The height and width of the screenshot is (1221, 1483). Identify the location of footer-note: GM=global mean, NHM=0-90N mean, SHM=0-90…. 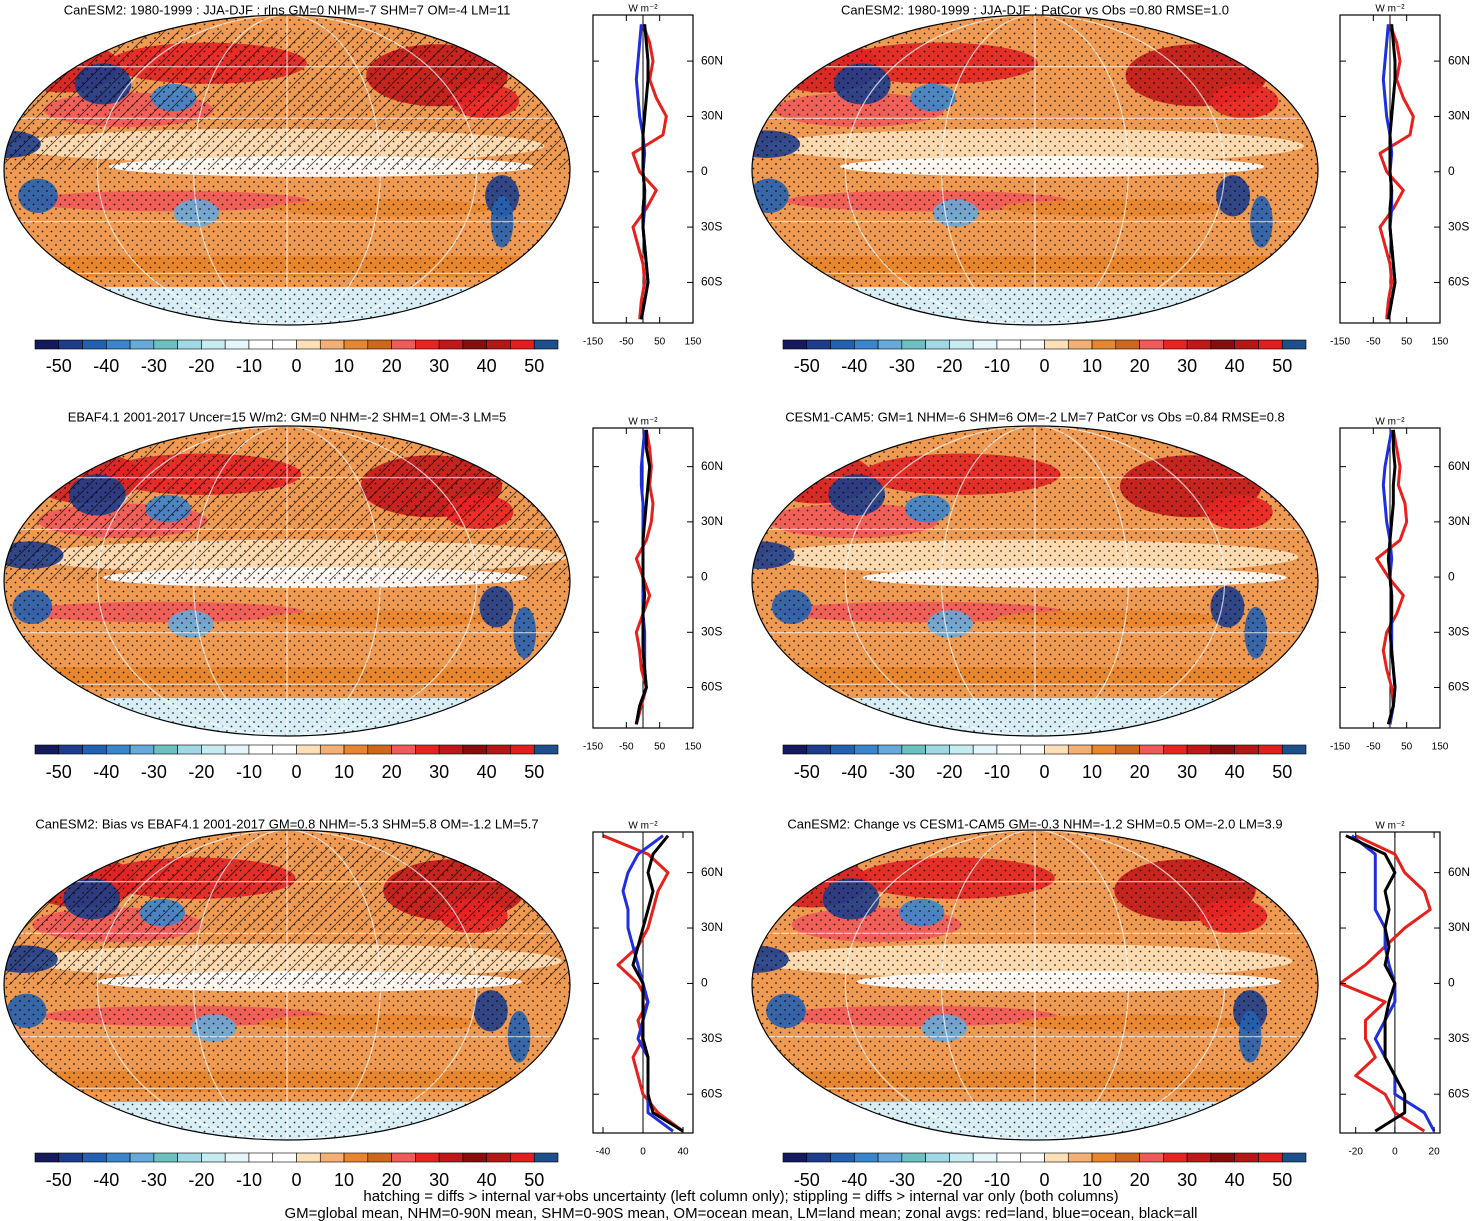
(740, 1213).